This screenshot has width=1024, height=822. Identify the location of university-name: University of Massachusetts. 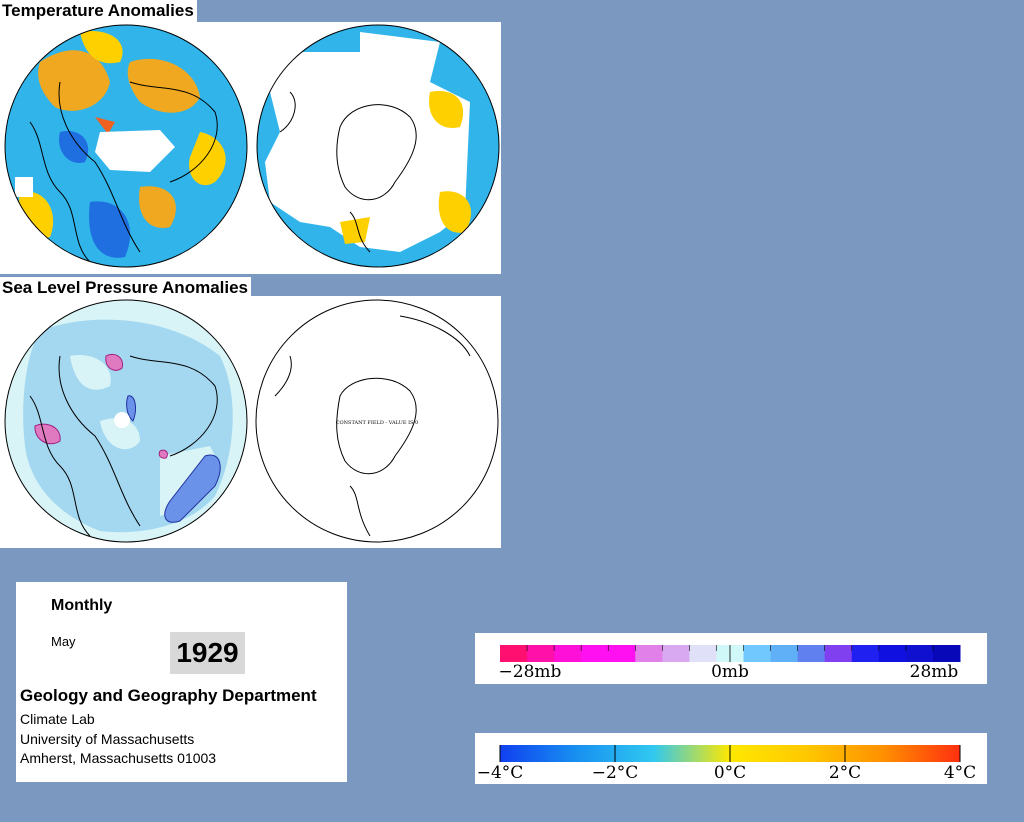
(107, 739).